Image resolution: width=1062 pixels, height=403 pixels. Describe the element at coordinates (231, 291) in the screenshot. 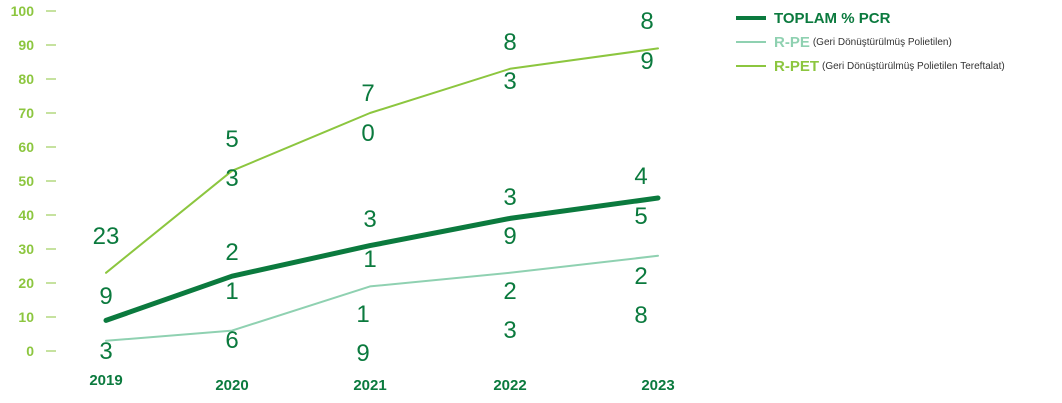

I see `data-label-s0-p1-1: 1` at that location.